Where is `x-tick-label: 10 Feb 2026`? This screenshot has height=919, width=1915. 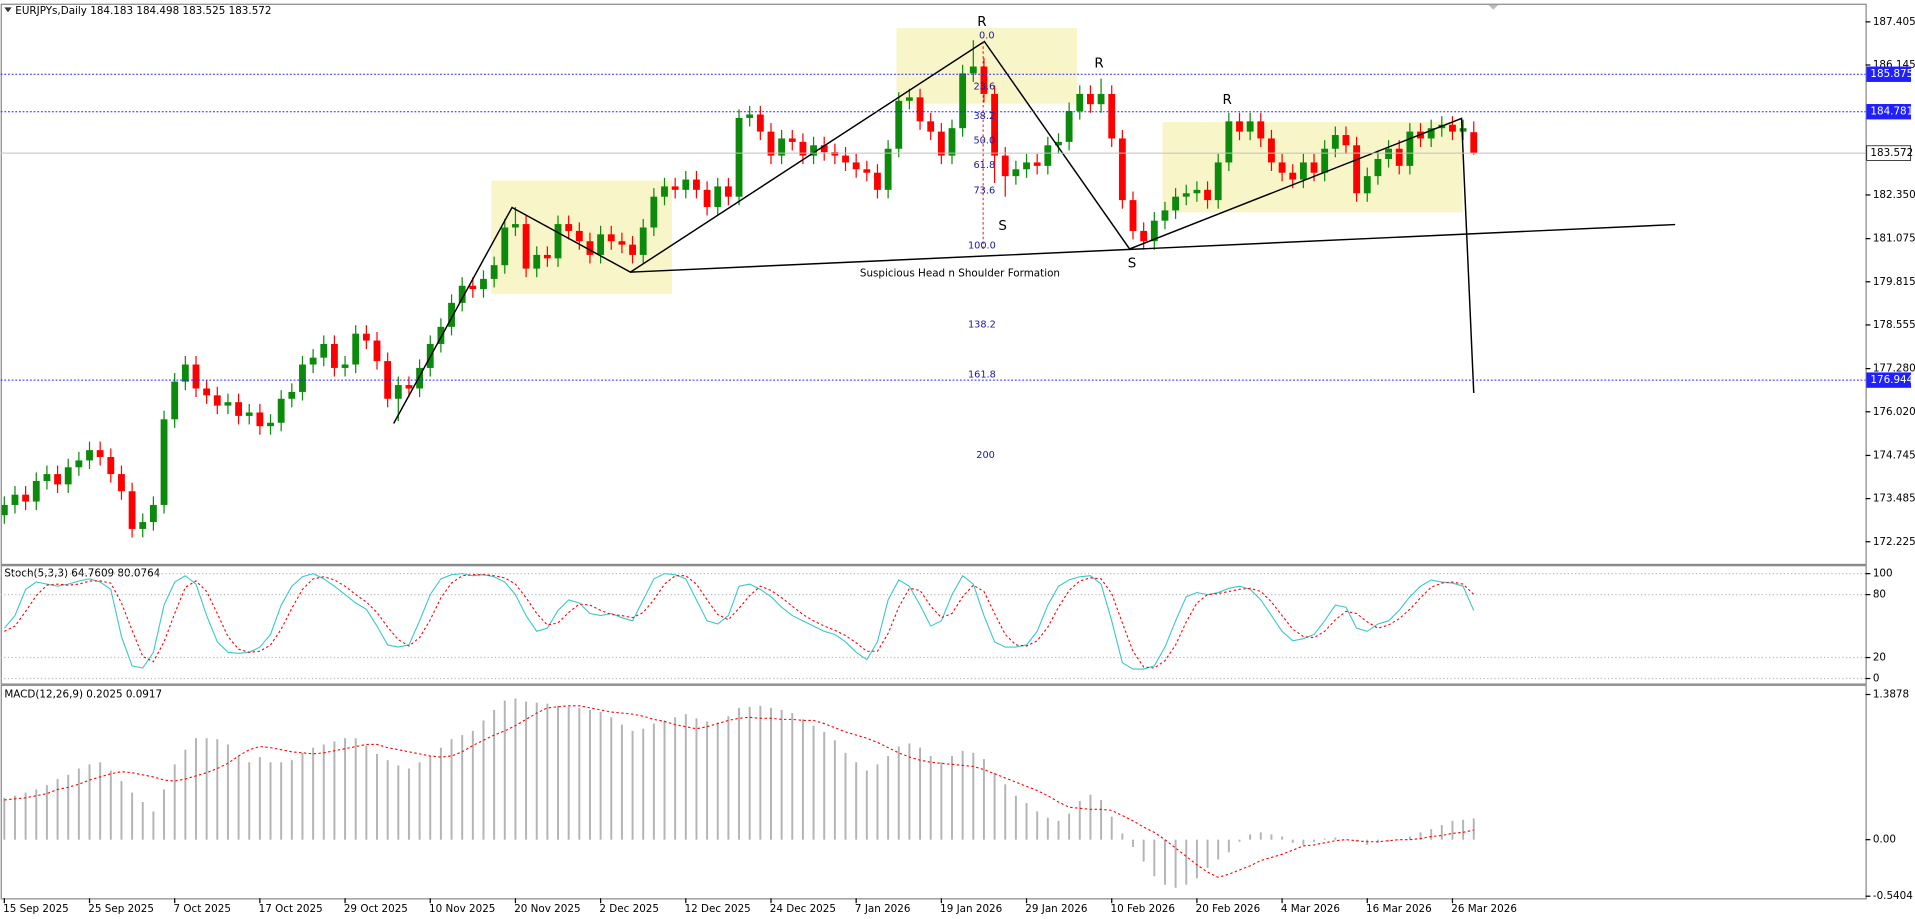
x-tick-label: 10 Feb 2026 is located at coordinates (1142, 909).